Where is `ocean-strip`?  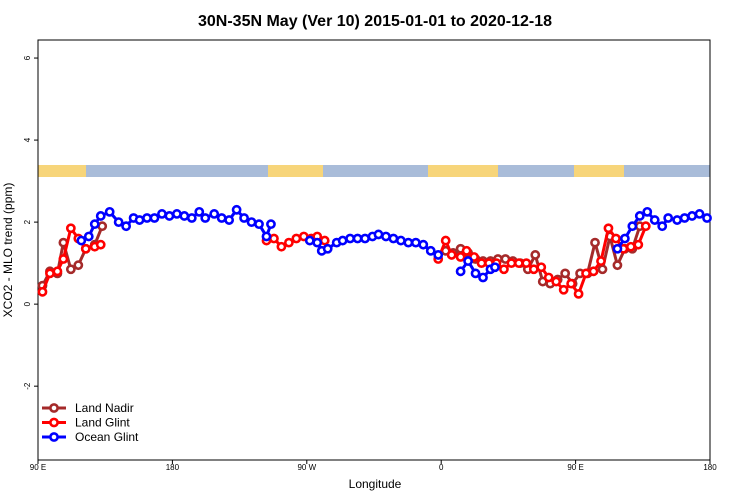
ocean-strip is located at coordinates (374, 171).